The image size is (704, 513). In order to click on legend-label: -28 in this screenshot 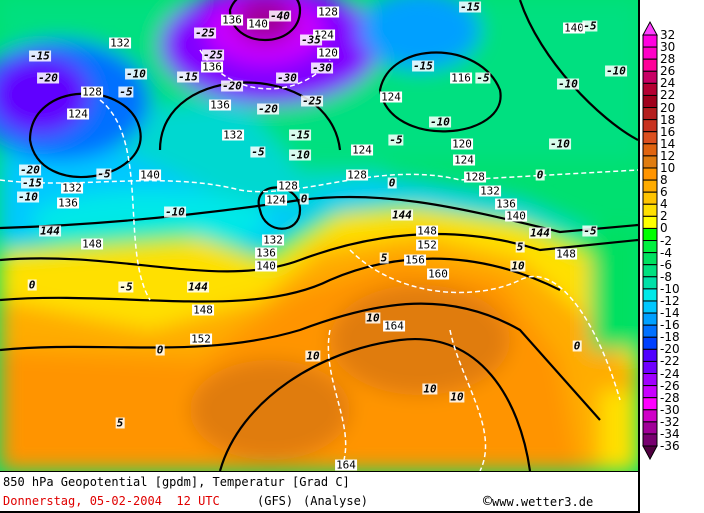, I will do `click(670, 397)`.